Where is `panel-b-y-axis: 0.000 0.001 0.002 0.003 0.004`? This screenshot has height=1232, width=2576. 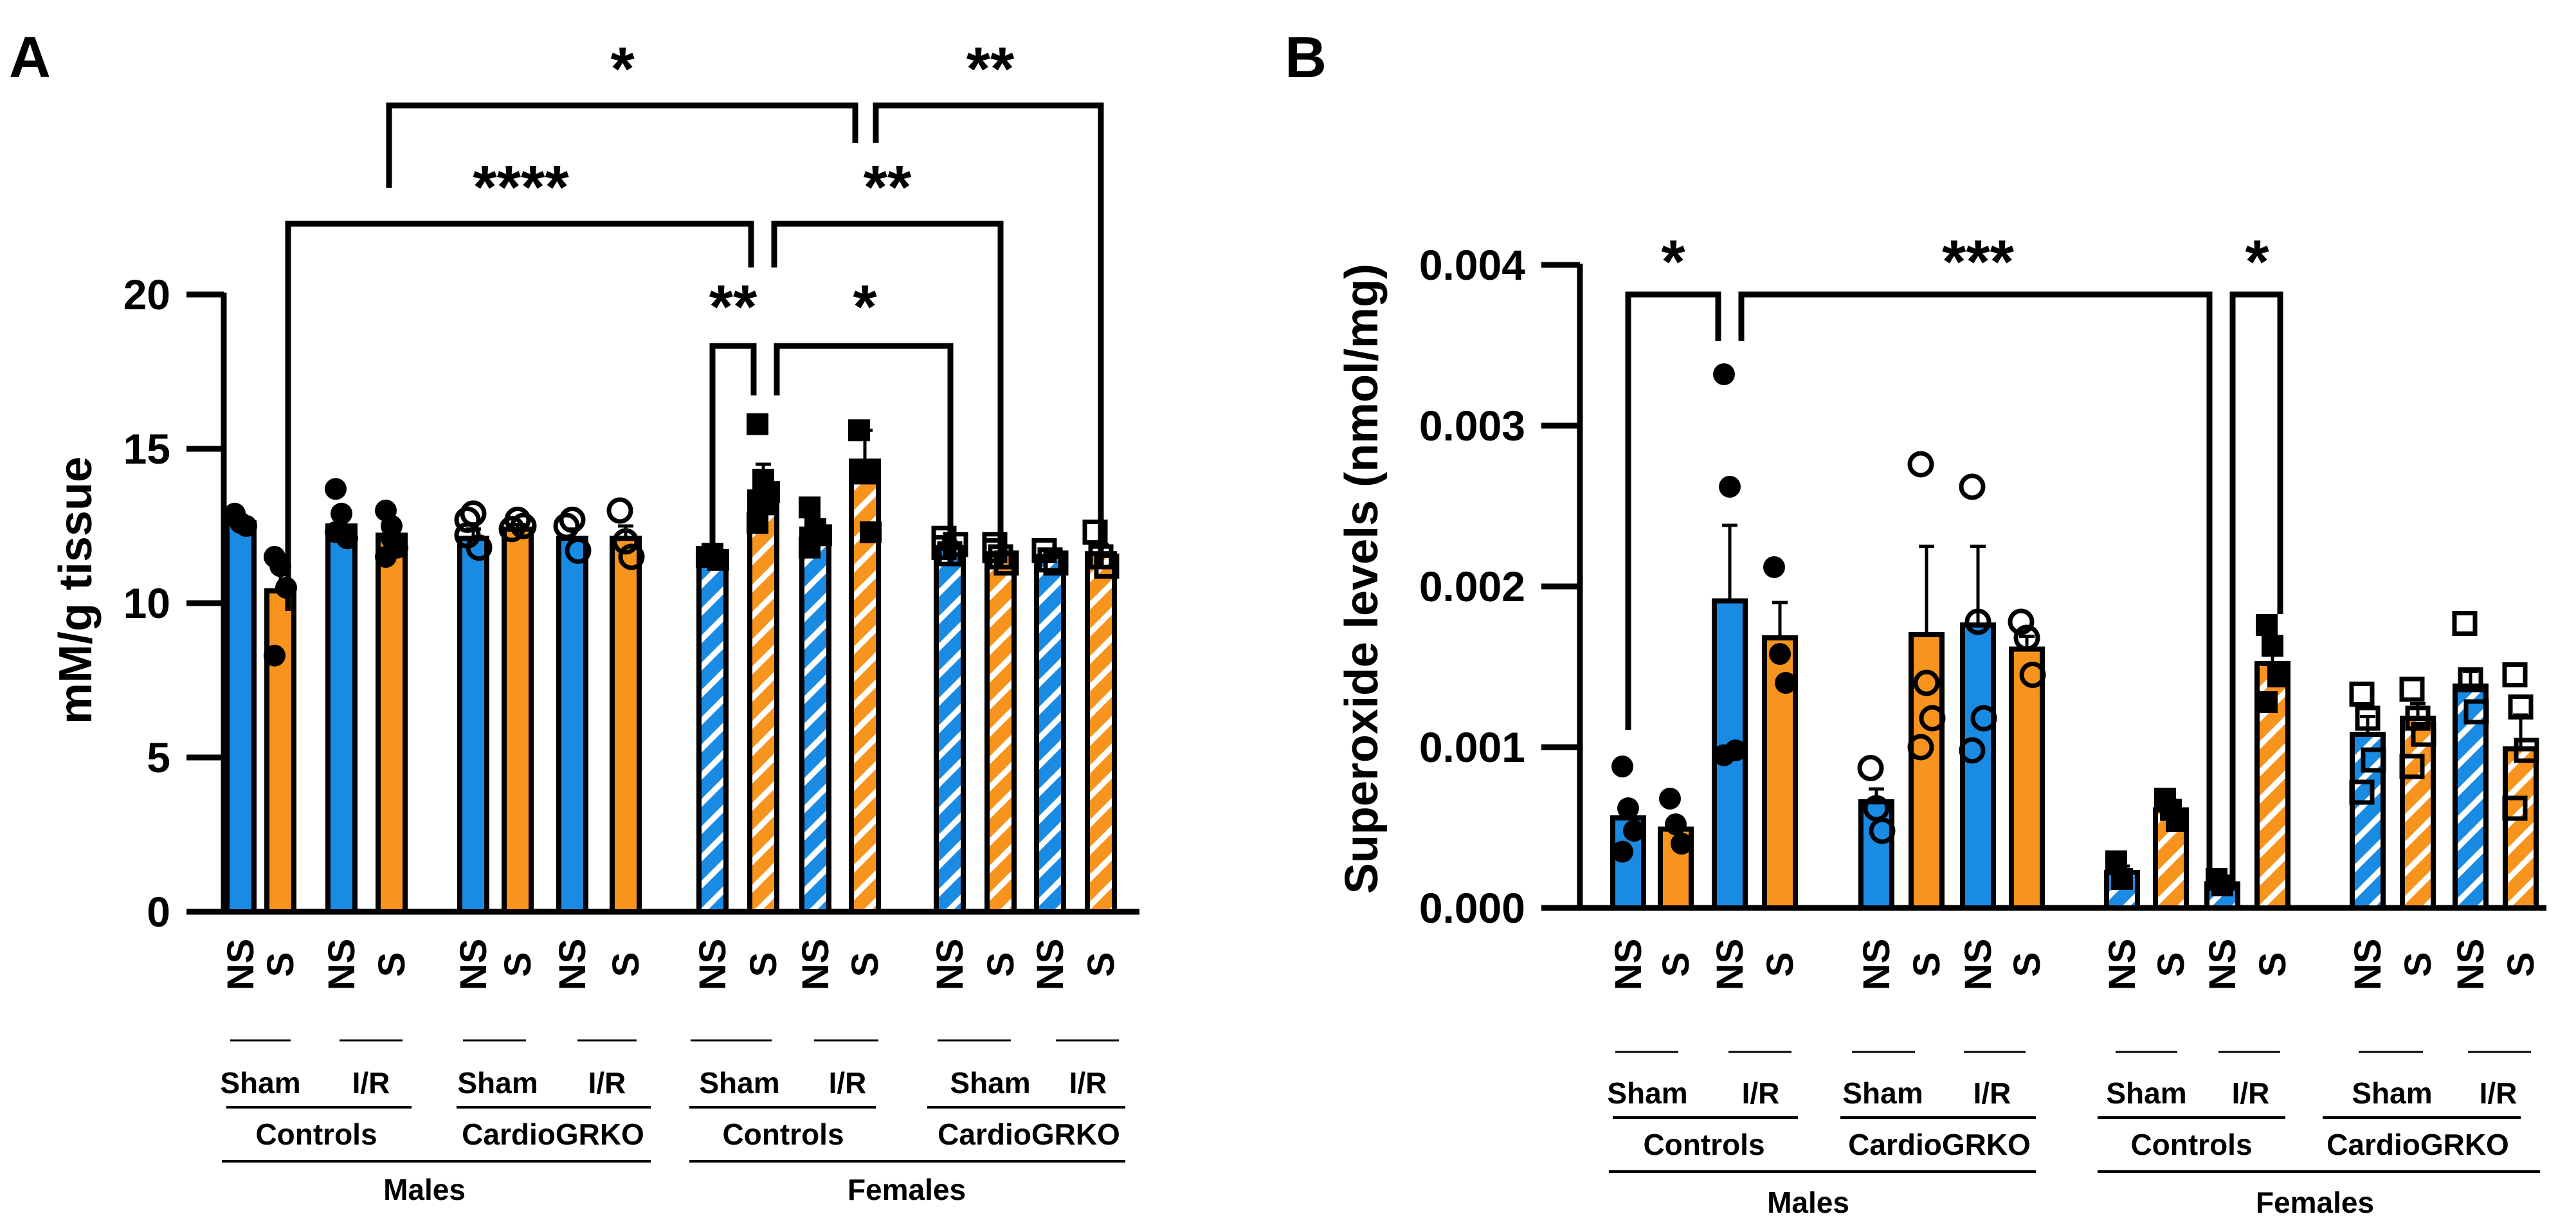 panel-b-y-axis: 0.000 0.001 0.002 0.003 0.004 is located at coordinates (1501, 586).